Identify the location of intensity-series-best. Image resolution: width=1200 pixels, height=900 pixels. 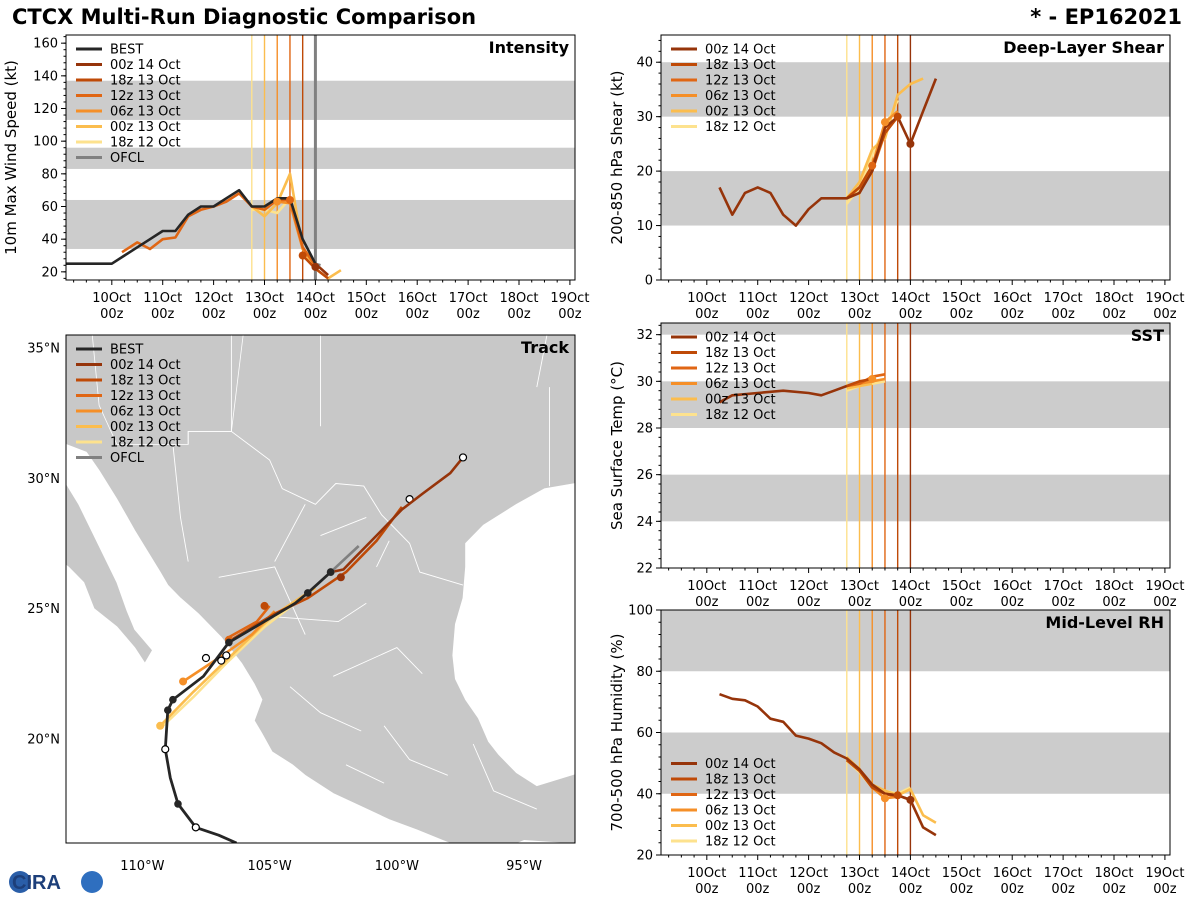
(191, 227).